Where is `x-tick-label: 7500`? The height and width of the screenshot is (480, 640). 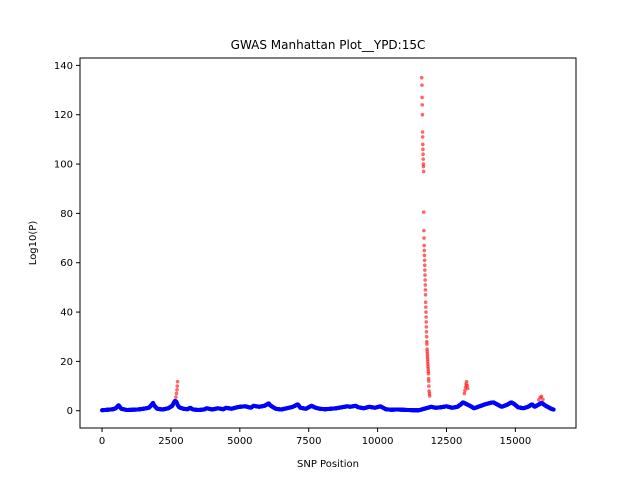
x-tick-label: 7500 is located at coordinates (308, 441).